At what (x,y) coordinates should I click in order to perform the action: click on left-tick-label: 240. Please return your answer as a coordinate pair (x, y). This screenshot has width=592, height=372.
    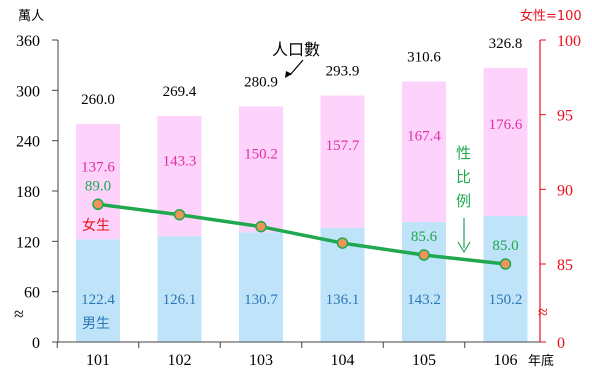
    Looking at the image, I should click on (28, 142).